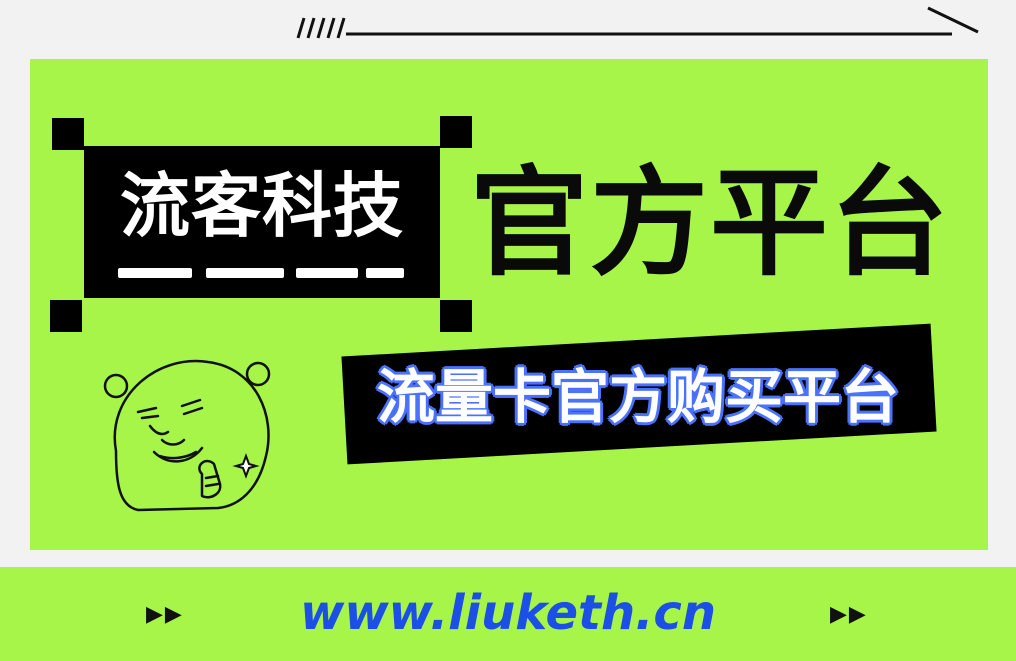 The height and width of the screenshot is (661, 1016). I want to click on website-link: www.liuketh.cn, so click(507, 613).